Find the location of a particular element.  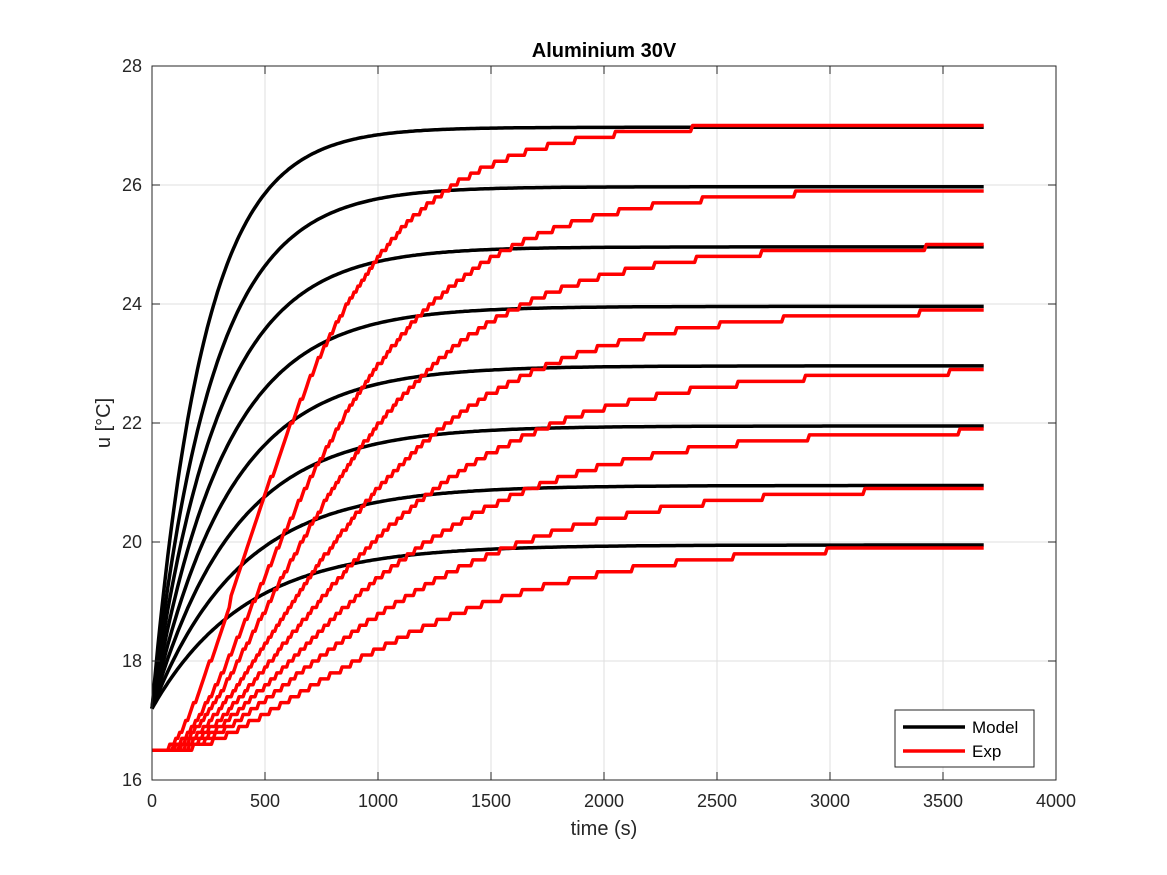

x-tick-label: 0 is located at coordinates (152, 801).